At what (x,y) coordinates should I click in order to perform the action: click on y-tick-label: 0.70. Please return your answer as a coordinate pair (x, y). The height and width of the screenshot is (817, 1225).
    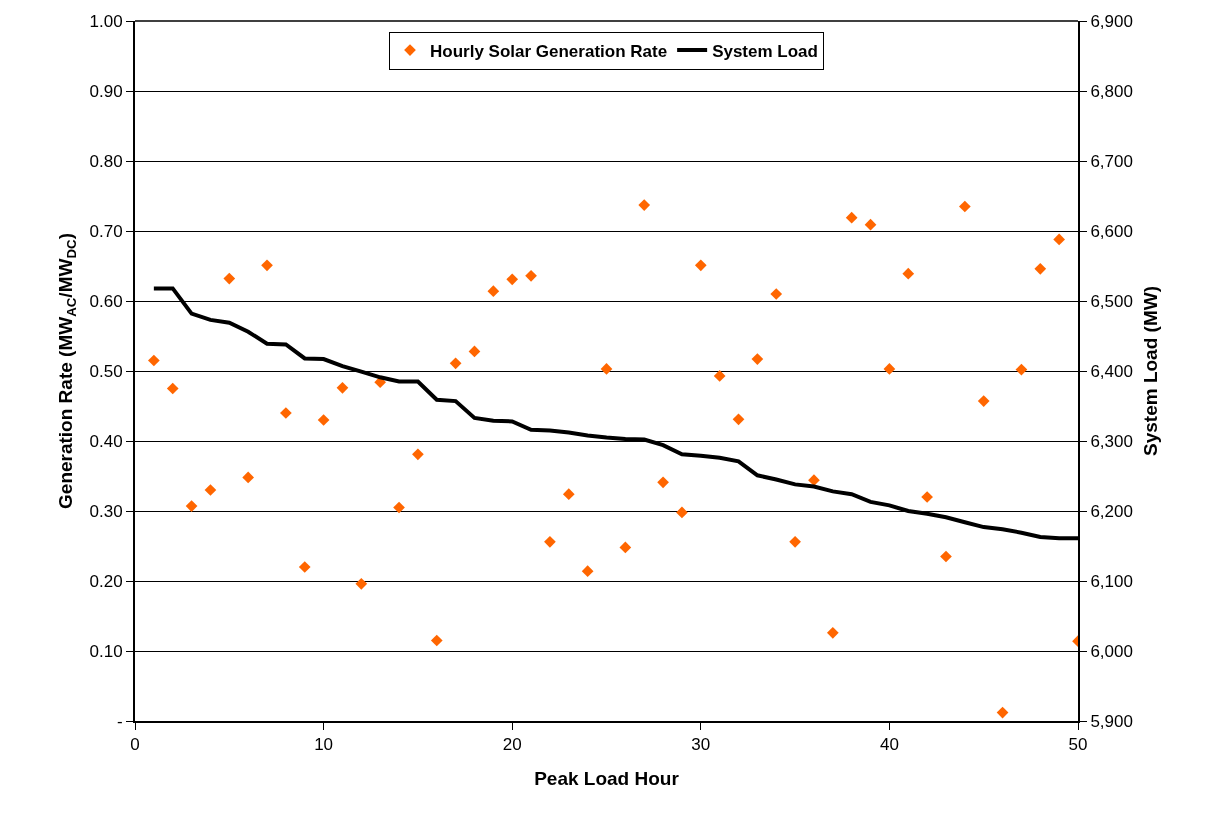
    Looking at the image, I should click on (106, 231).